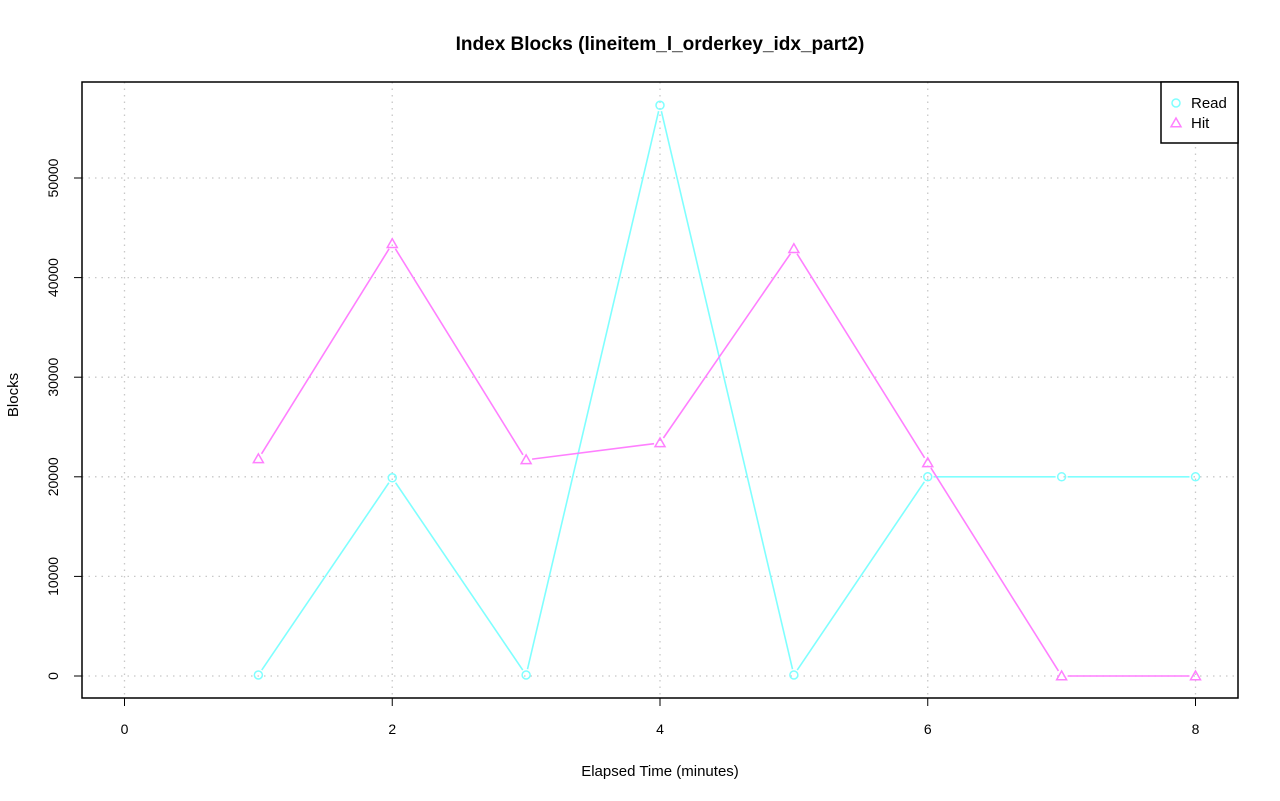 This screenshot has height=801, width=1280. Describe the element at coordinates (53, 476) in the screenshot. I see `y-tick-label: 20000` at that location.